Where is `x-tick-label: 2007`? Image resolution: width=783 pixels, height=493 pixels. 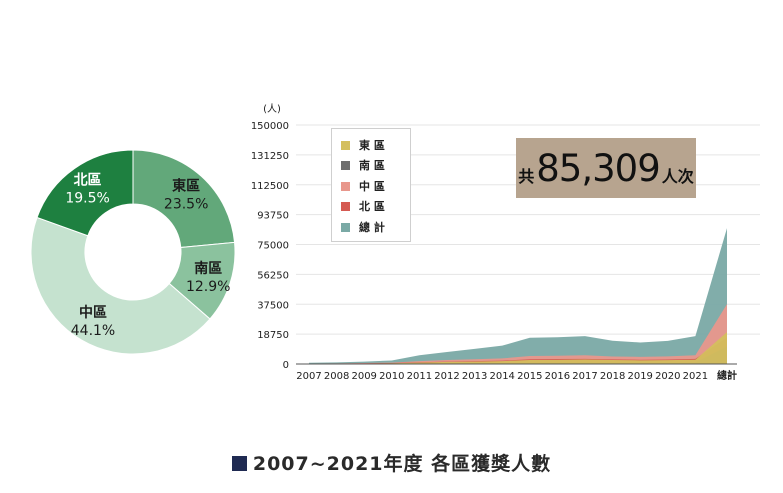
x-tick-label: 2007 is located at coordinates (308, 376).